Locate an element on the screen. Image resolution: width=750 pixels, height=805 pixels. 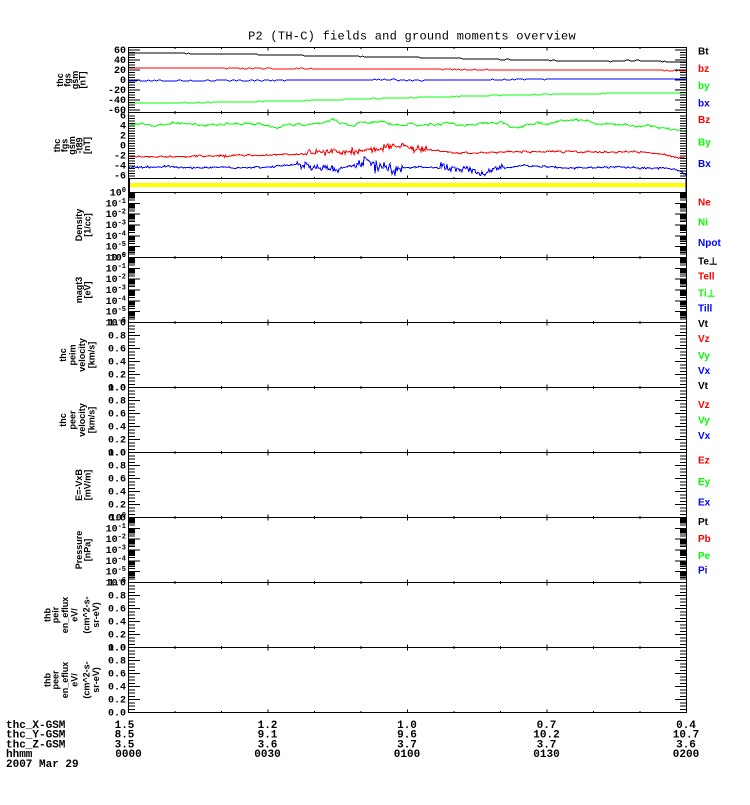
svg-text: 2007 Mar 29 is located at coordinates (42, 765).